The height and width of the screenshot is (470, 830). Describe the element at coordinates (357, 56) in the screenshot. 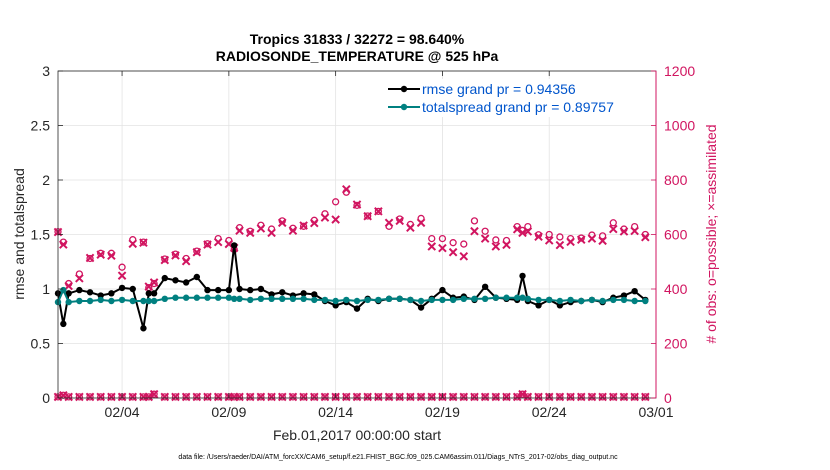

I see `chart-subtitle: RADIOSONDE_TEMPERATURE @ 525 hPa` at that location.